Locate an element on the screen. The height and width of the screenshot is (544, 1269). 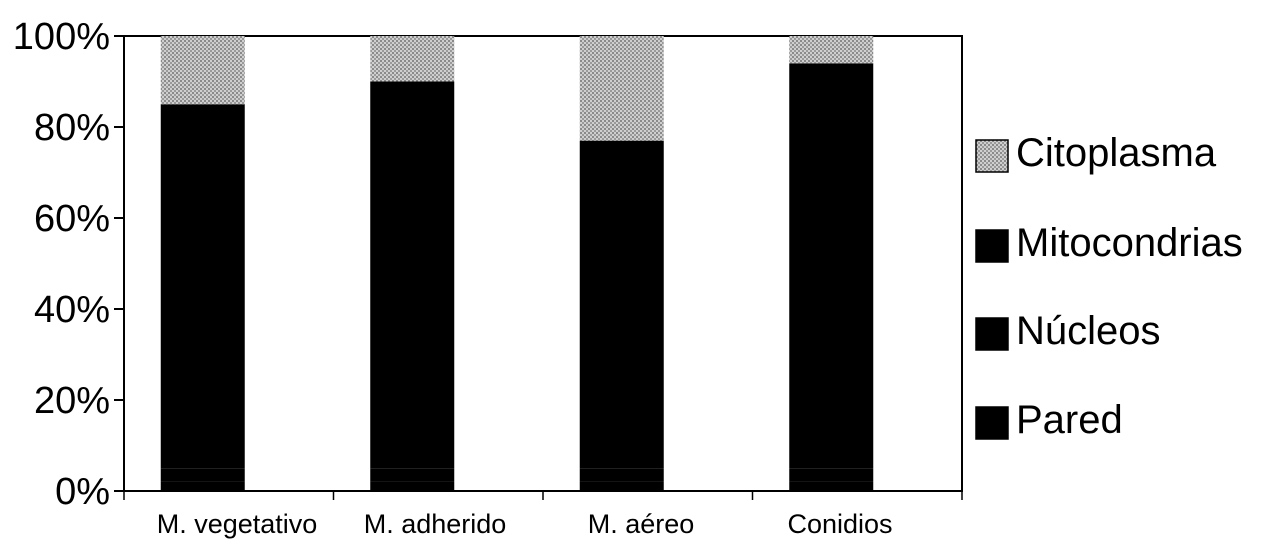
x-tick-label: M. aéreo is located at coordinates (641, 524).